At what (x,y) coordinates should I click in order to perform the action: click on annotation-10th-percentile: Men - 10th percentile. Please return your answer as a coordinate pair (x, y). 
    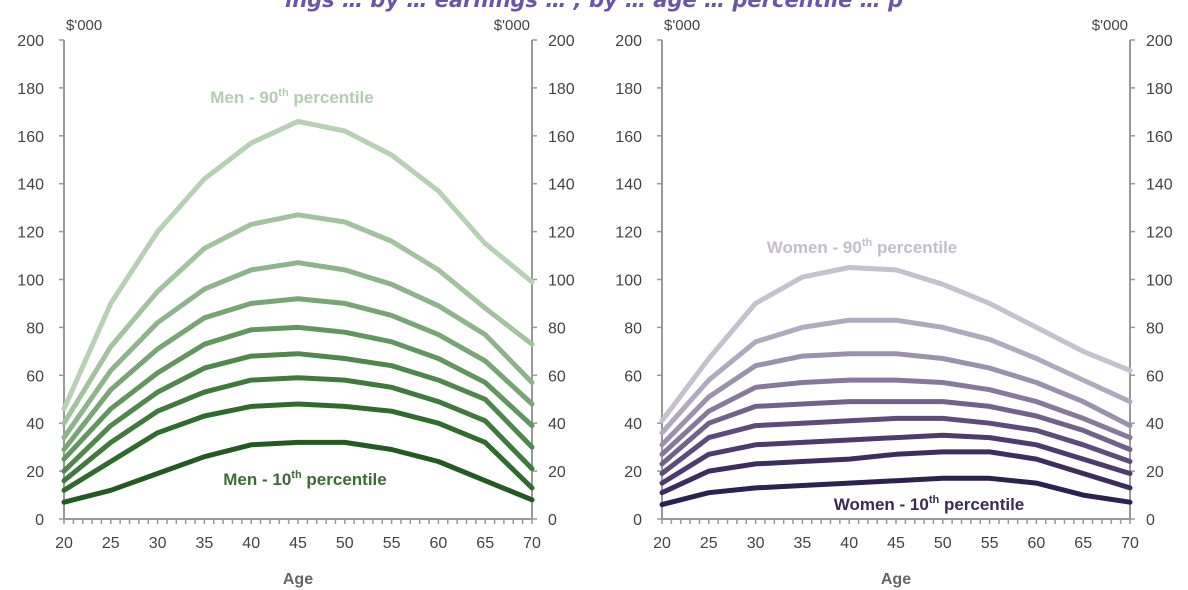
    Looking at the image, I should click on (304, 479).